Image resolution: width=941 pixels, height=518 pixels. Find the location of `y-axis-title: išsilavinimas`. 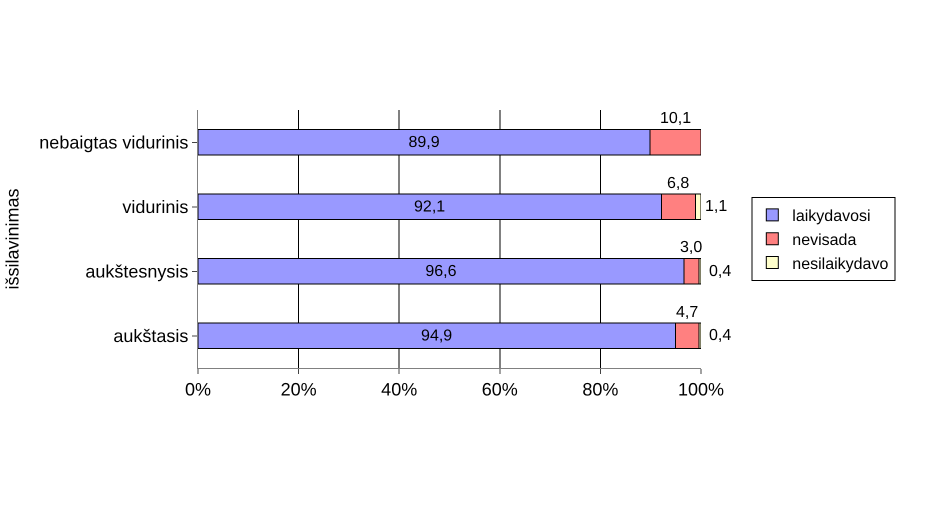

y-axis-title: išsilavinimas is located at coordinates (12, 239).